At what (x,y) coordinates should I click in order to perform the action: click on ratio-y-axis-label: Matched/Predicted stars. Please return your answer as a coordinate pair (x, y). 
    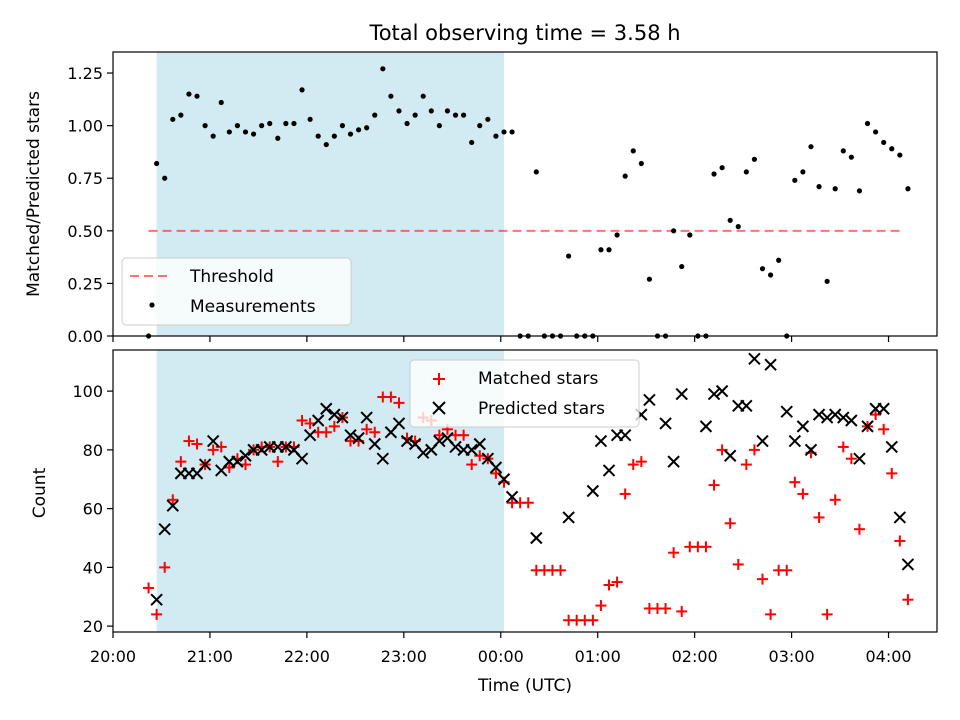
    Looking at the image, I should click on (34, 194).